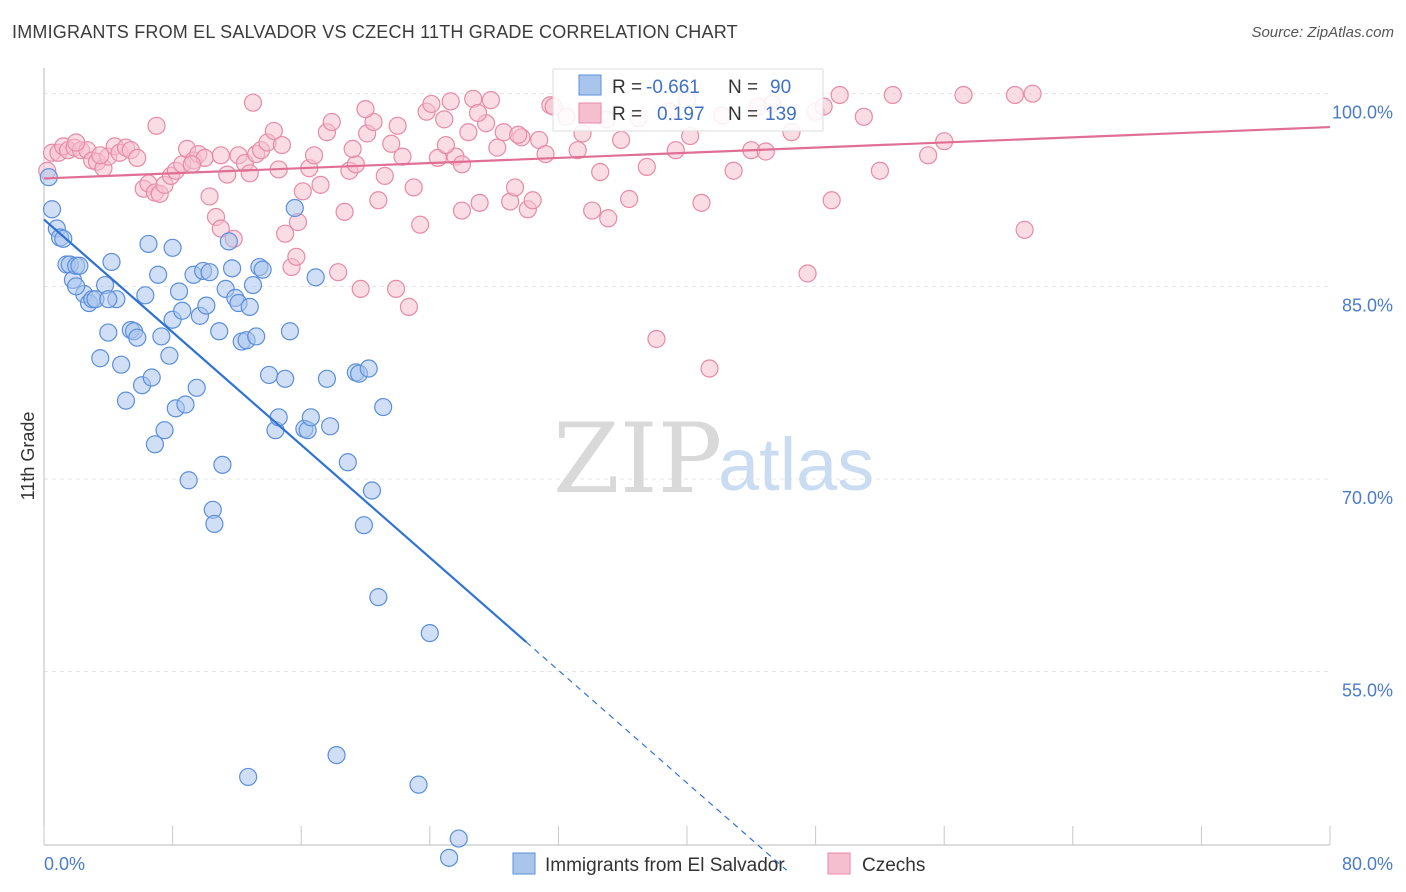 This screenshot has width=1406, height=892. What do you see at coordinates (665, 865) in the screenshot?
I see `legend-label-el-salvador: Immigrants from El Salvador` at bounding box center [665, 865].